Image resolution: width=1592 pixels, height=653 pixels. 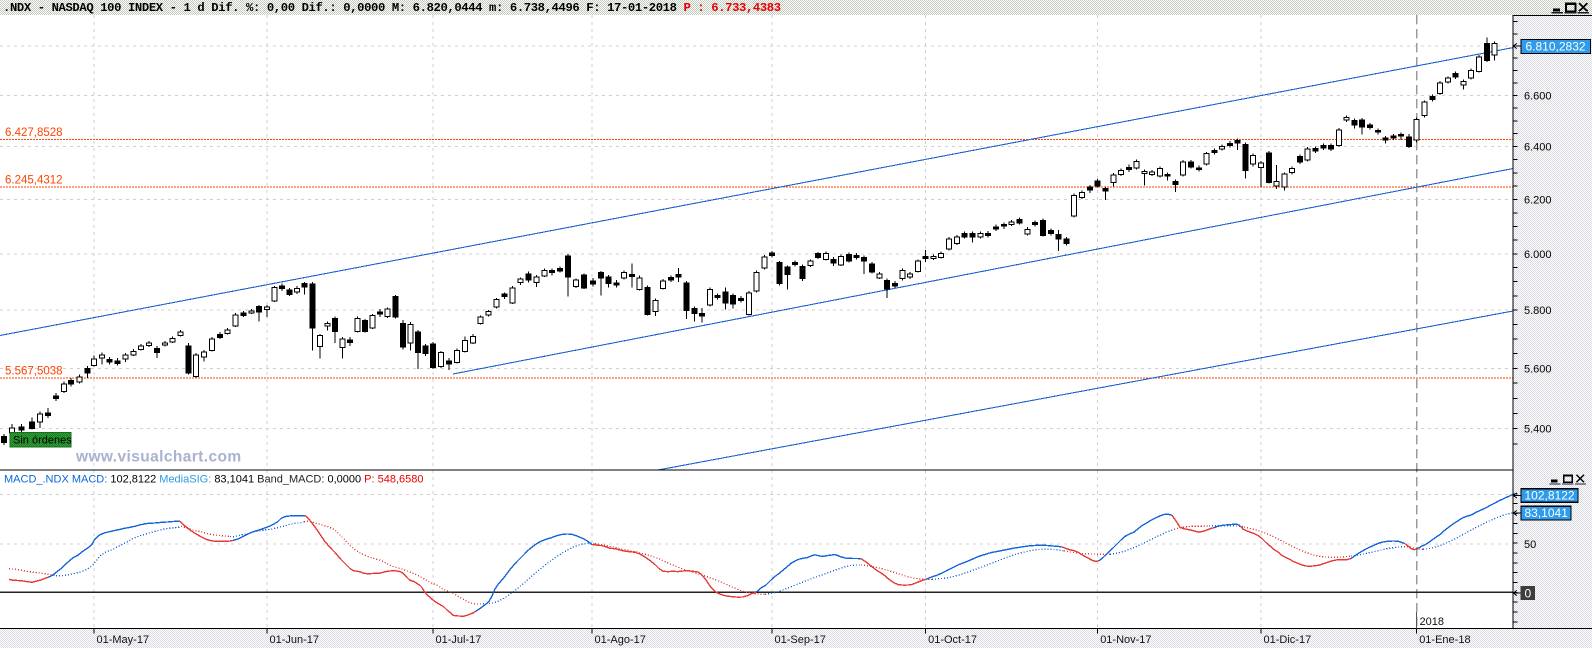 I want to click on svg-text: 0, so click(x=1528, y=594).